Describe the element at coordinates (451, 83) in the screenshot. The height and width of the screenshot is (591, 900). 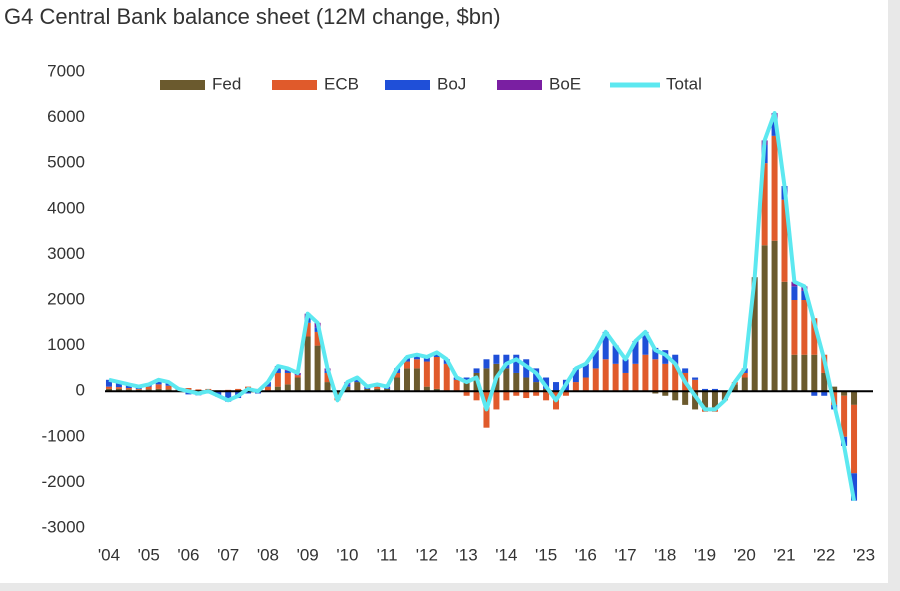
I see `legend-label: BoJ` at that location.